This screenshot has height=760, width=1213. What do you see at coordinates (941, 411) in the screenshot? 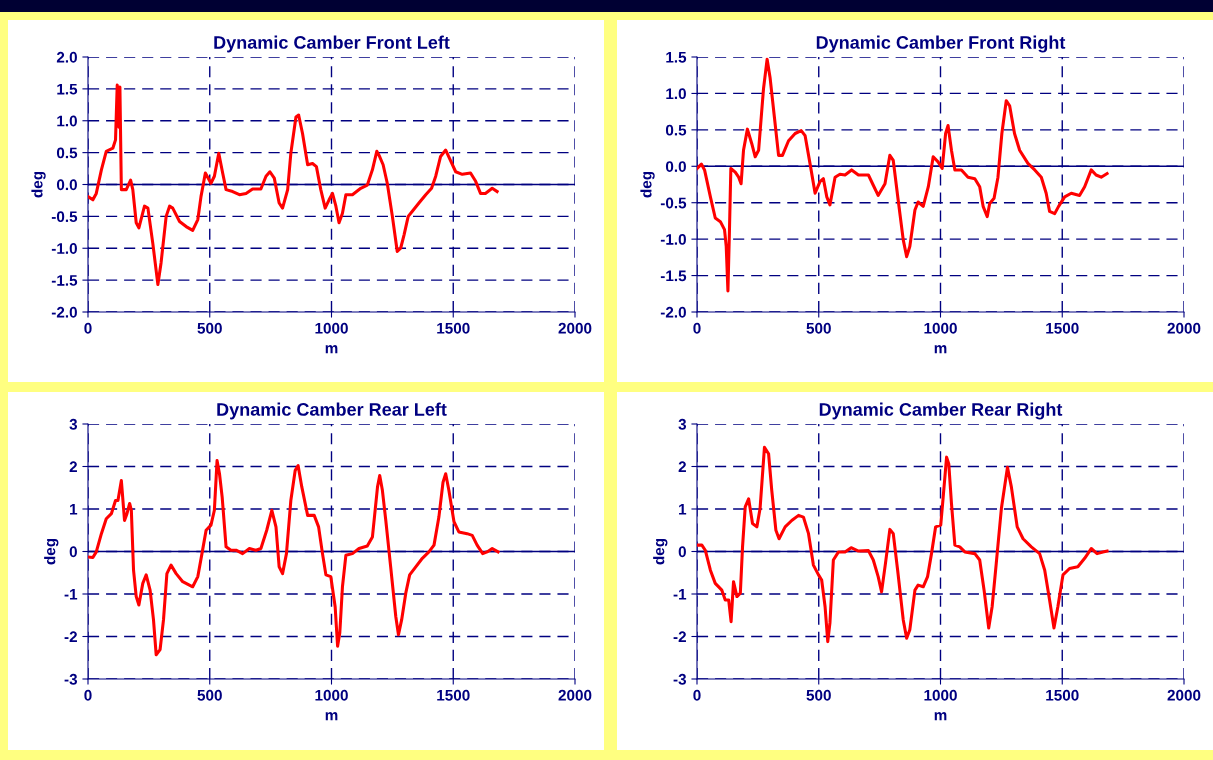
I see `chart-title: Dynamic Camber Rear Right` at bounding box center [941, 411].